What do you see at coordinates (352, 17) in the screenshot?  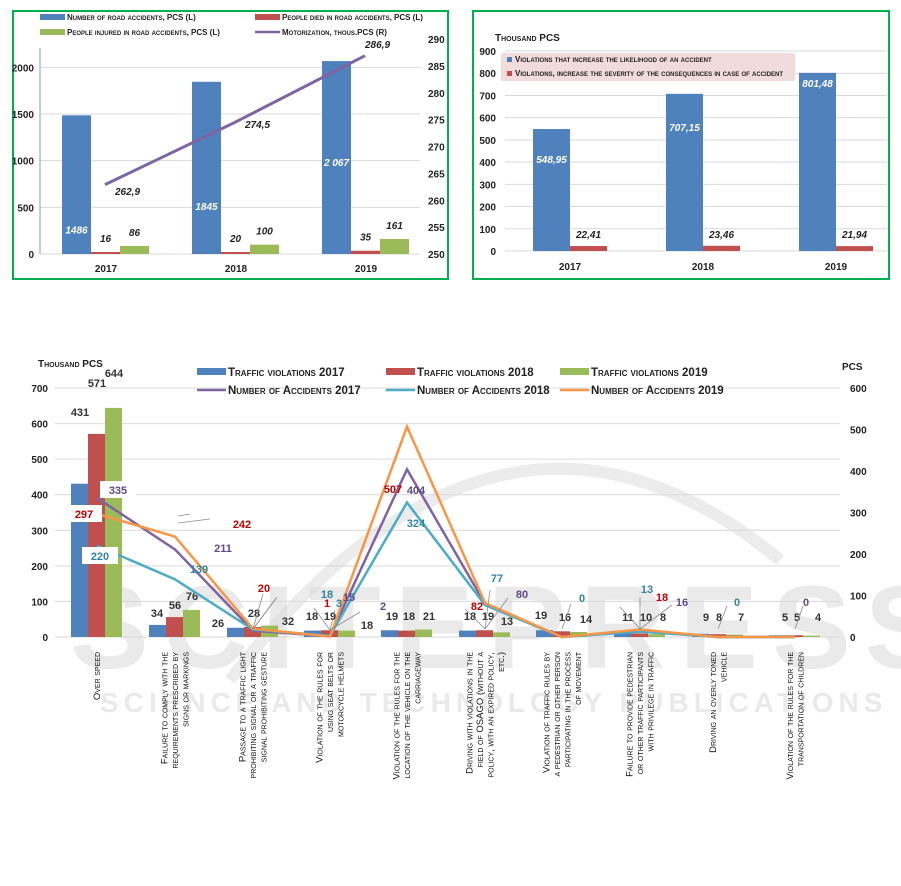 I see `legend-label: People died in road accidents, PCS (L)` at bounding box center [352, 17].